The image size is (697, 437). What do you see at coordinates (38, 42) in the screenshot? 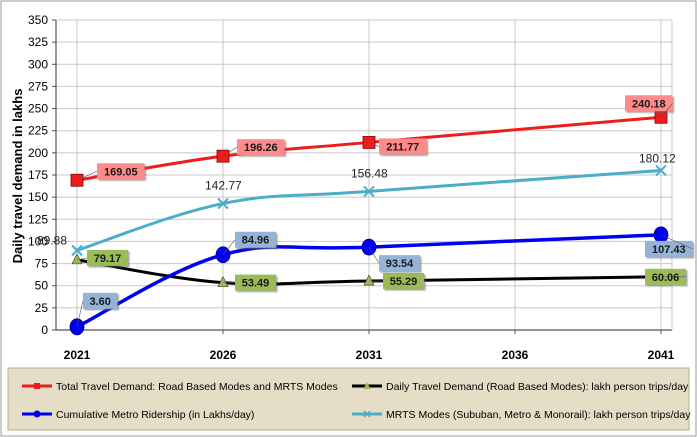
I see `y-tick-label: 325` at bounding box center [38, 42].